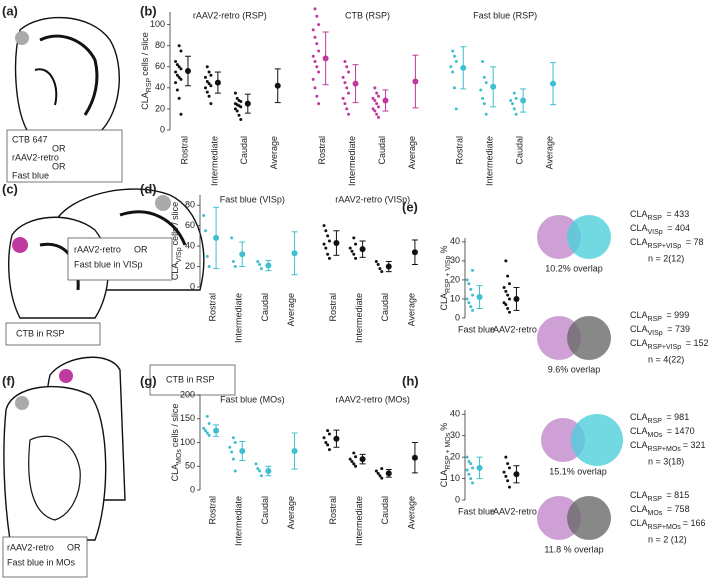 Image resolution: width=709 pixels, height=586 pixels. What do you see at coordinates (455, 478) in the screenshot?
I see `y-tick-label: 10` at bounding box center [455, 478].